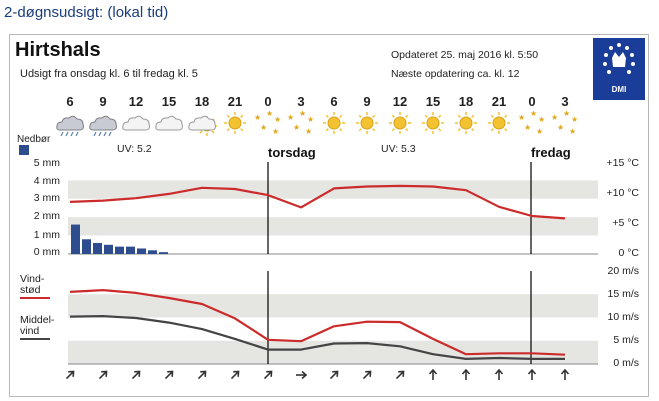 The height and width of the screenshot is (401, 659). Describe the element at coordinates (455, 74) in the screenshot. I see `next-update-text: Næste opdatering ca. kl. 12` at that location.